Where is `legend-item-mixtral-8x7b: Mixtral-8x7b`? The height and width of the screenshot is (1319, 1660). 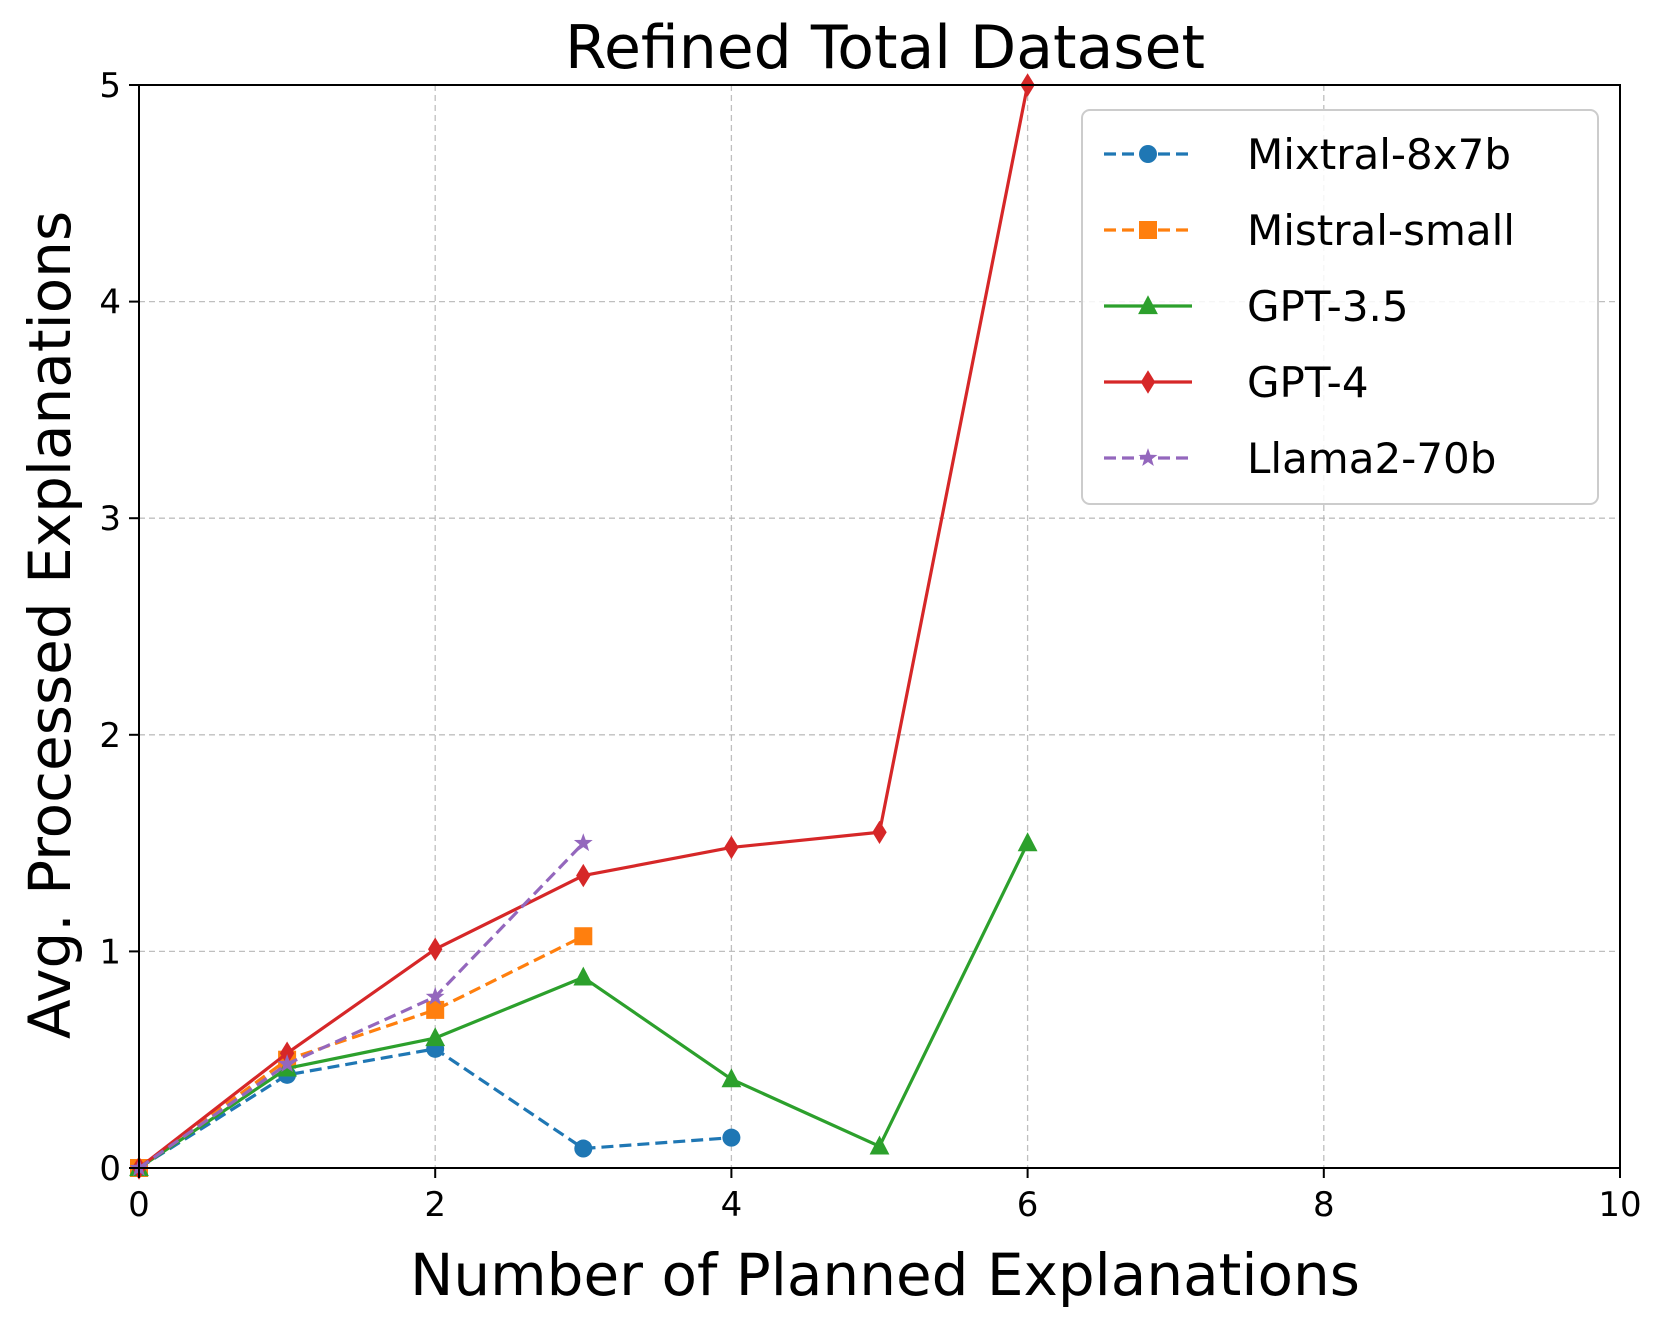
legend-item-mixtral-8x7b: Mixtral-8x7b is located at coordinates (1307, 154).